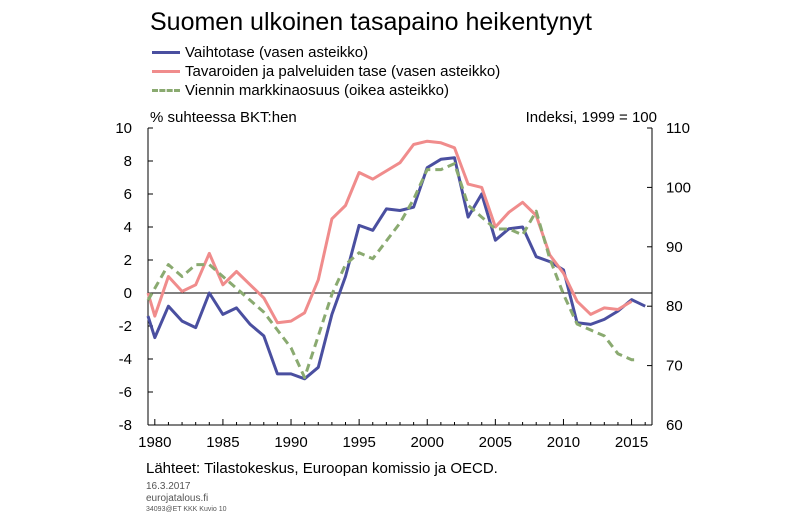 This screenshot has height=522, width=800. Describe the element at coordinates (186, 509) in the screenshot. I see `figure-code: 34093@ET KKK Kuvio 10` at that location.